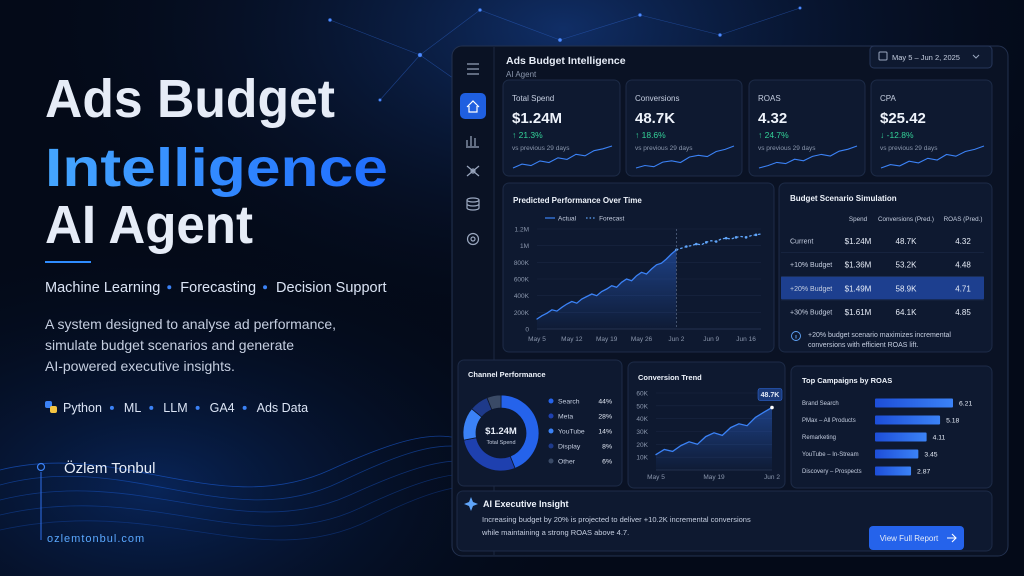  What do you see at coordinates (522, 263) in the screenshot?
I see `y-tick-label: 800K` at bounding box center [522, 263].